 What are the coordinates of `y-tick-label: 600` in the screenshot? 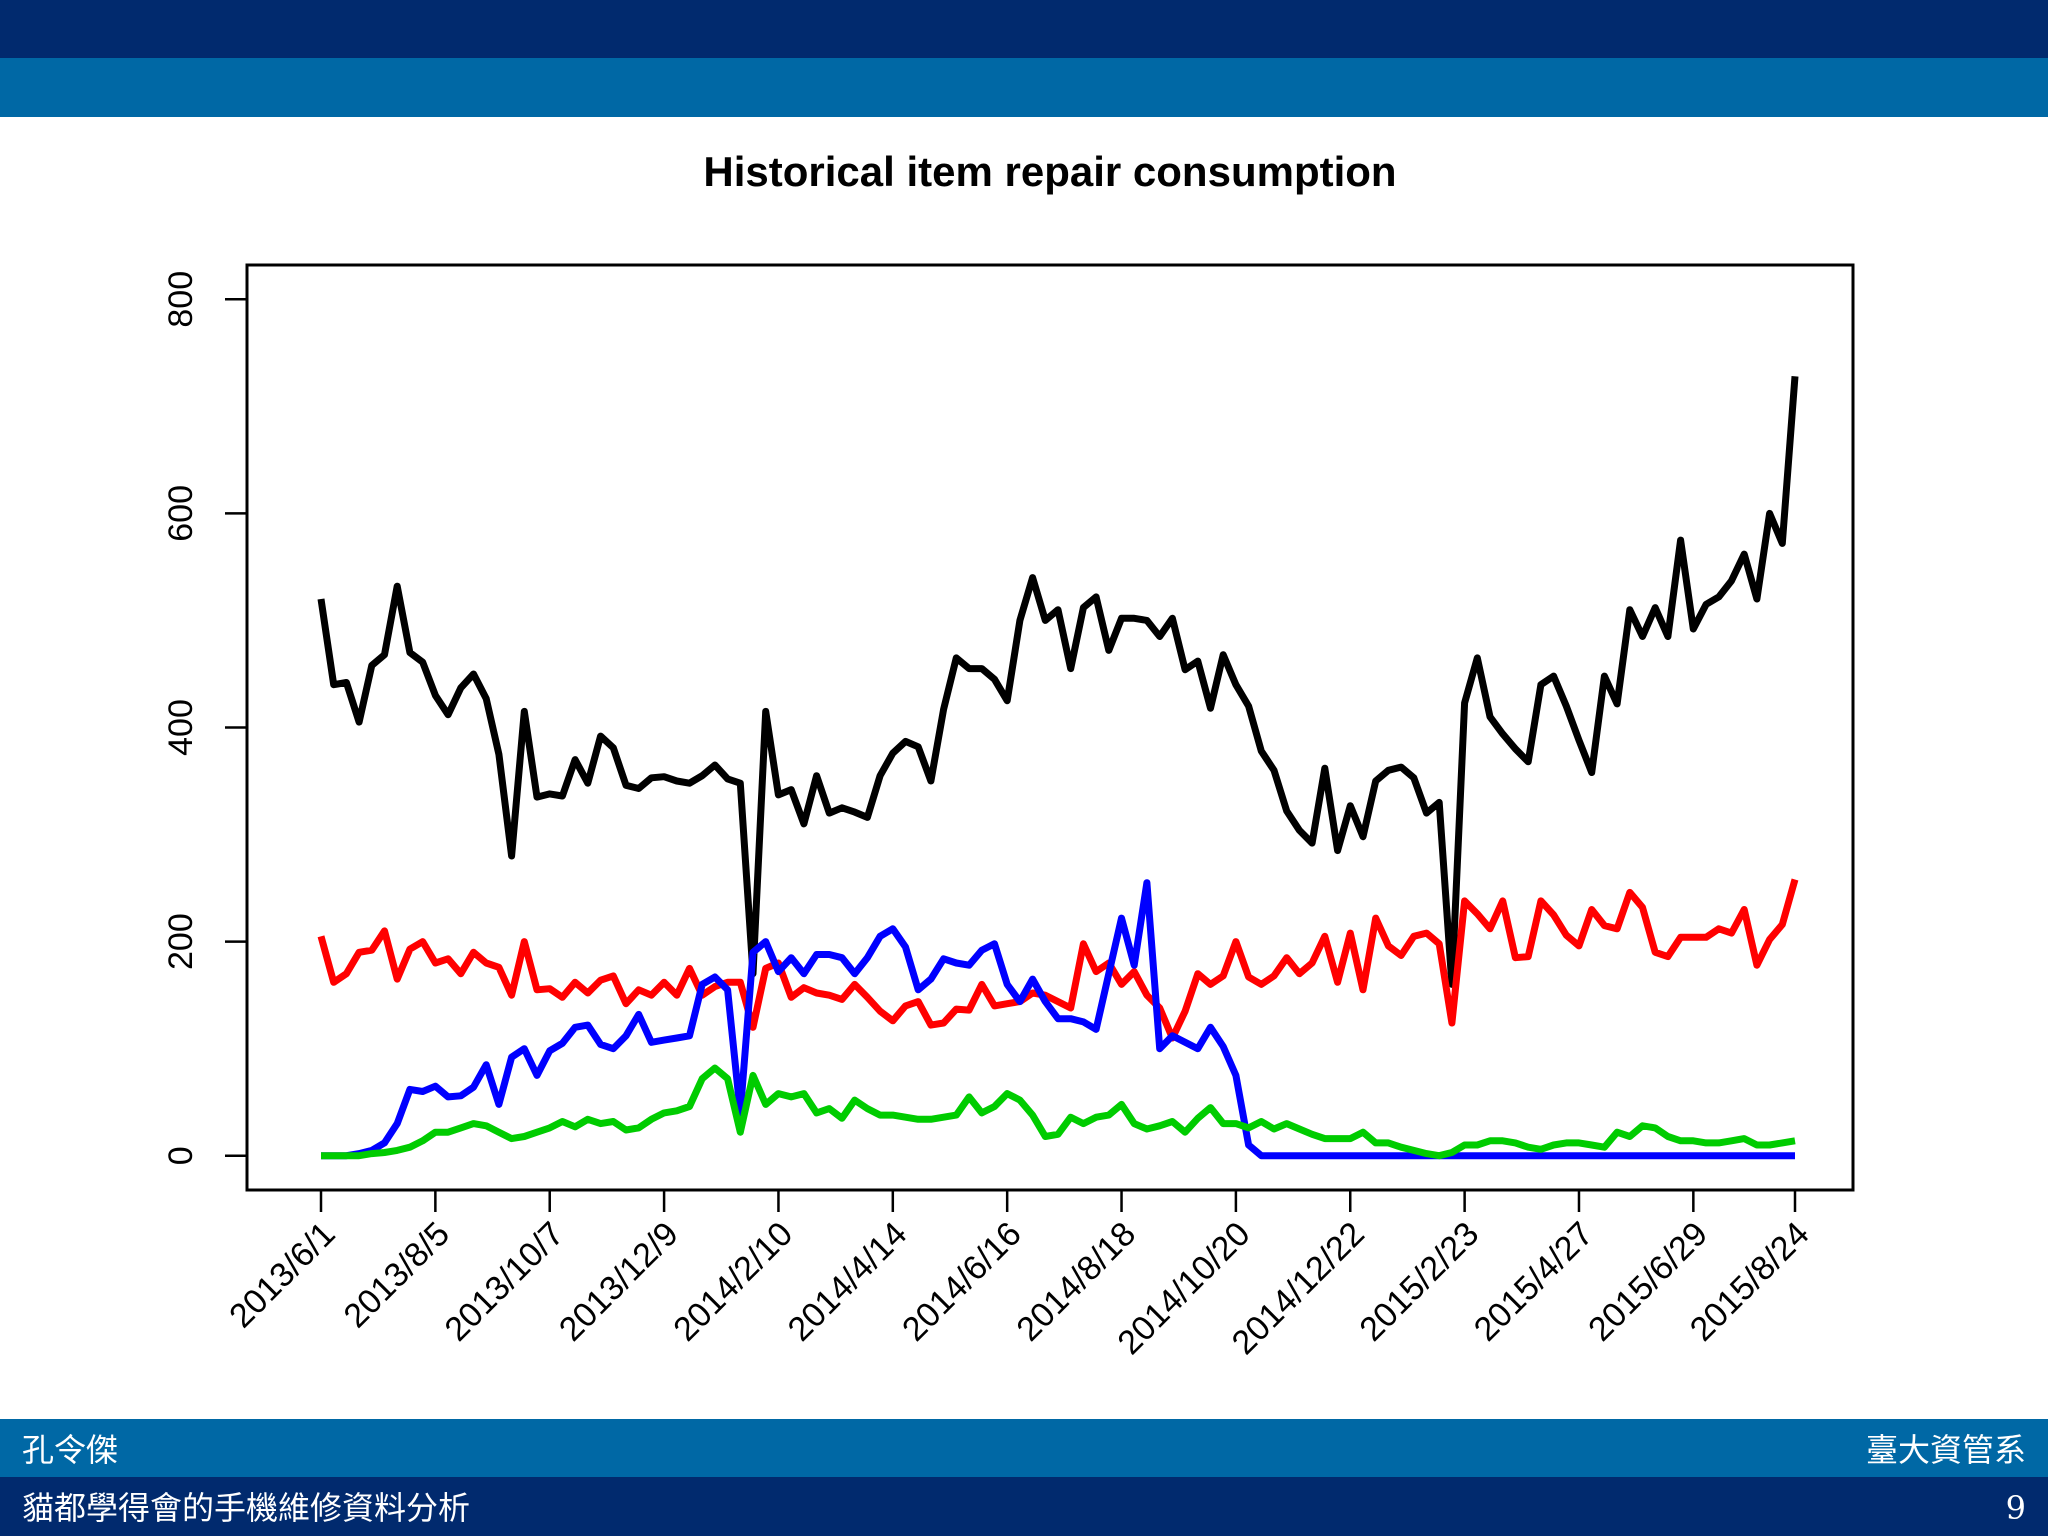 It's located at (181, 513).